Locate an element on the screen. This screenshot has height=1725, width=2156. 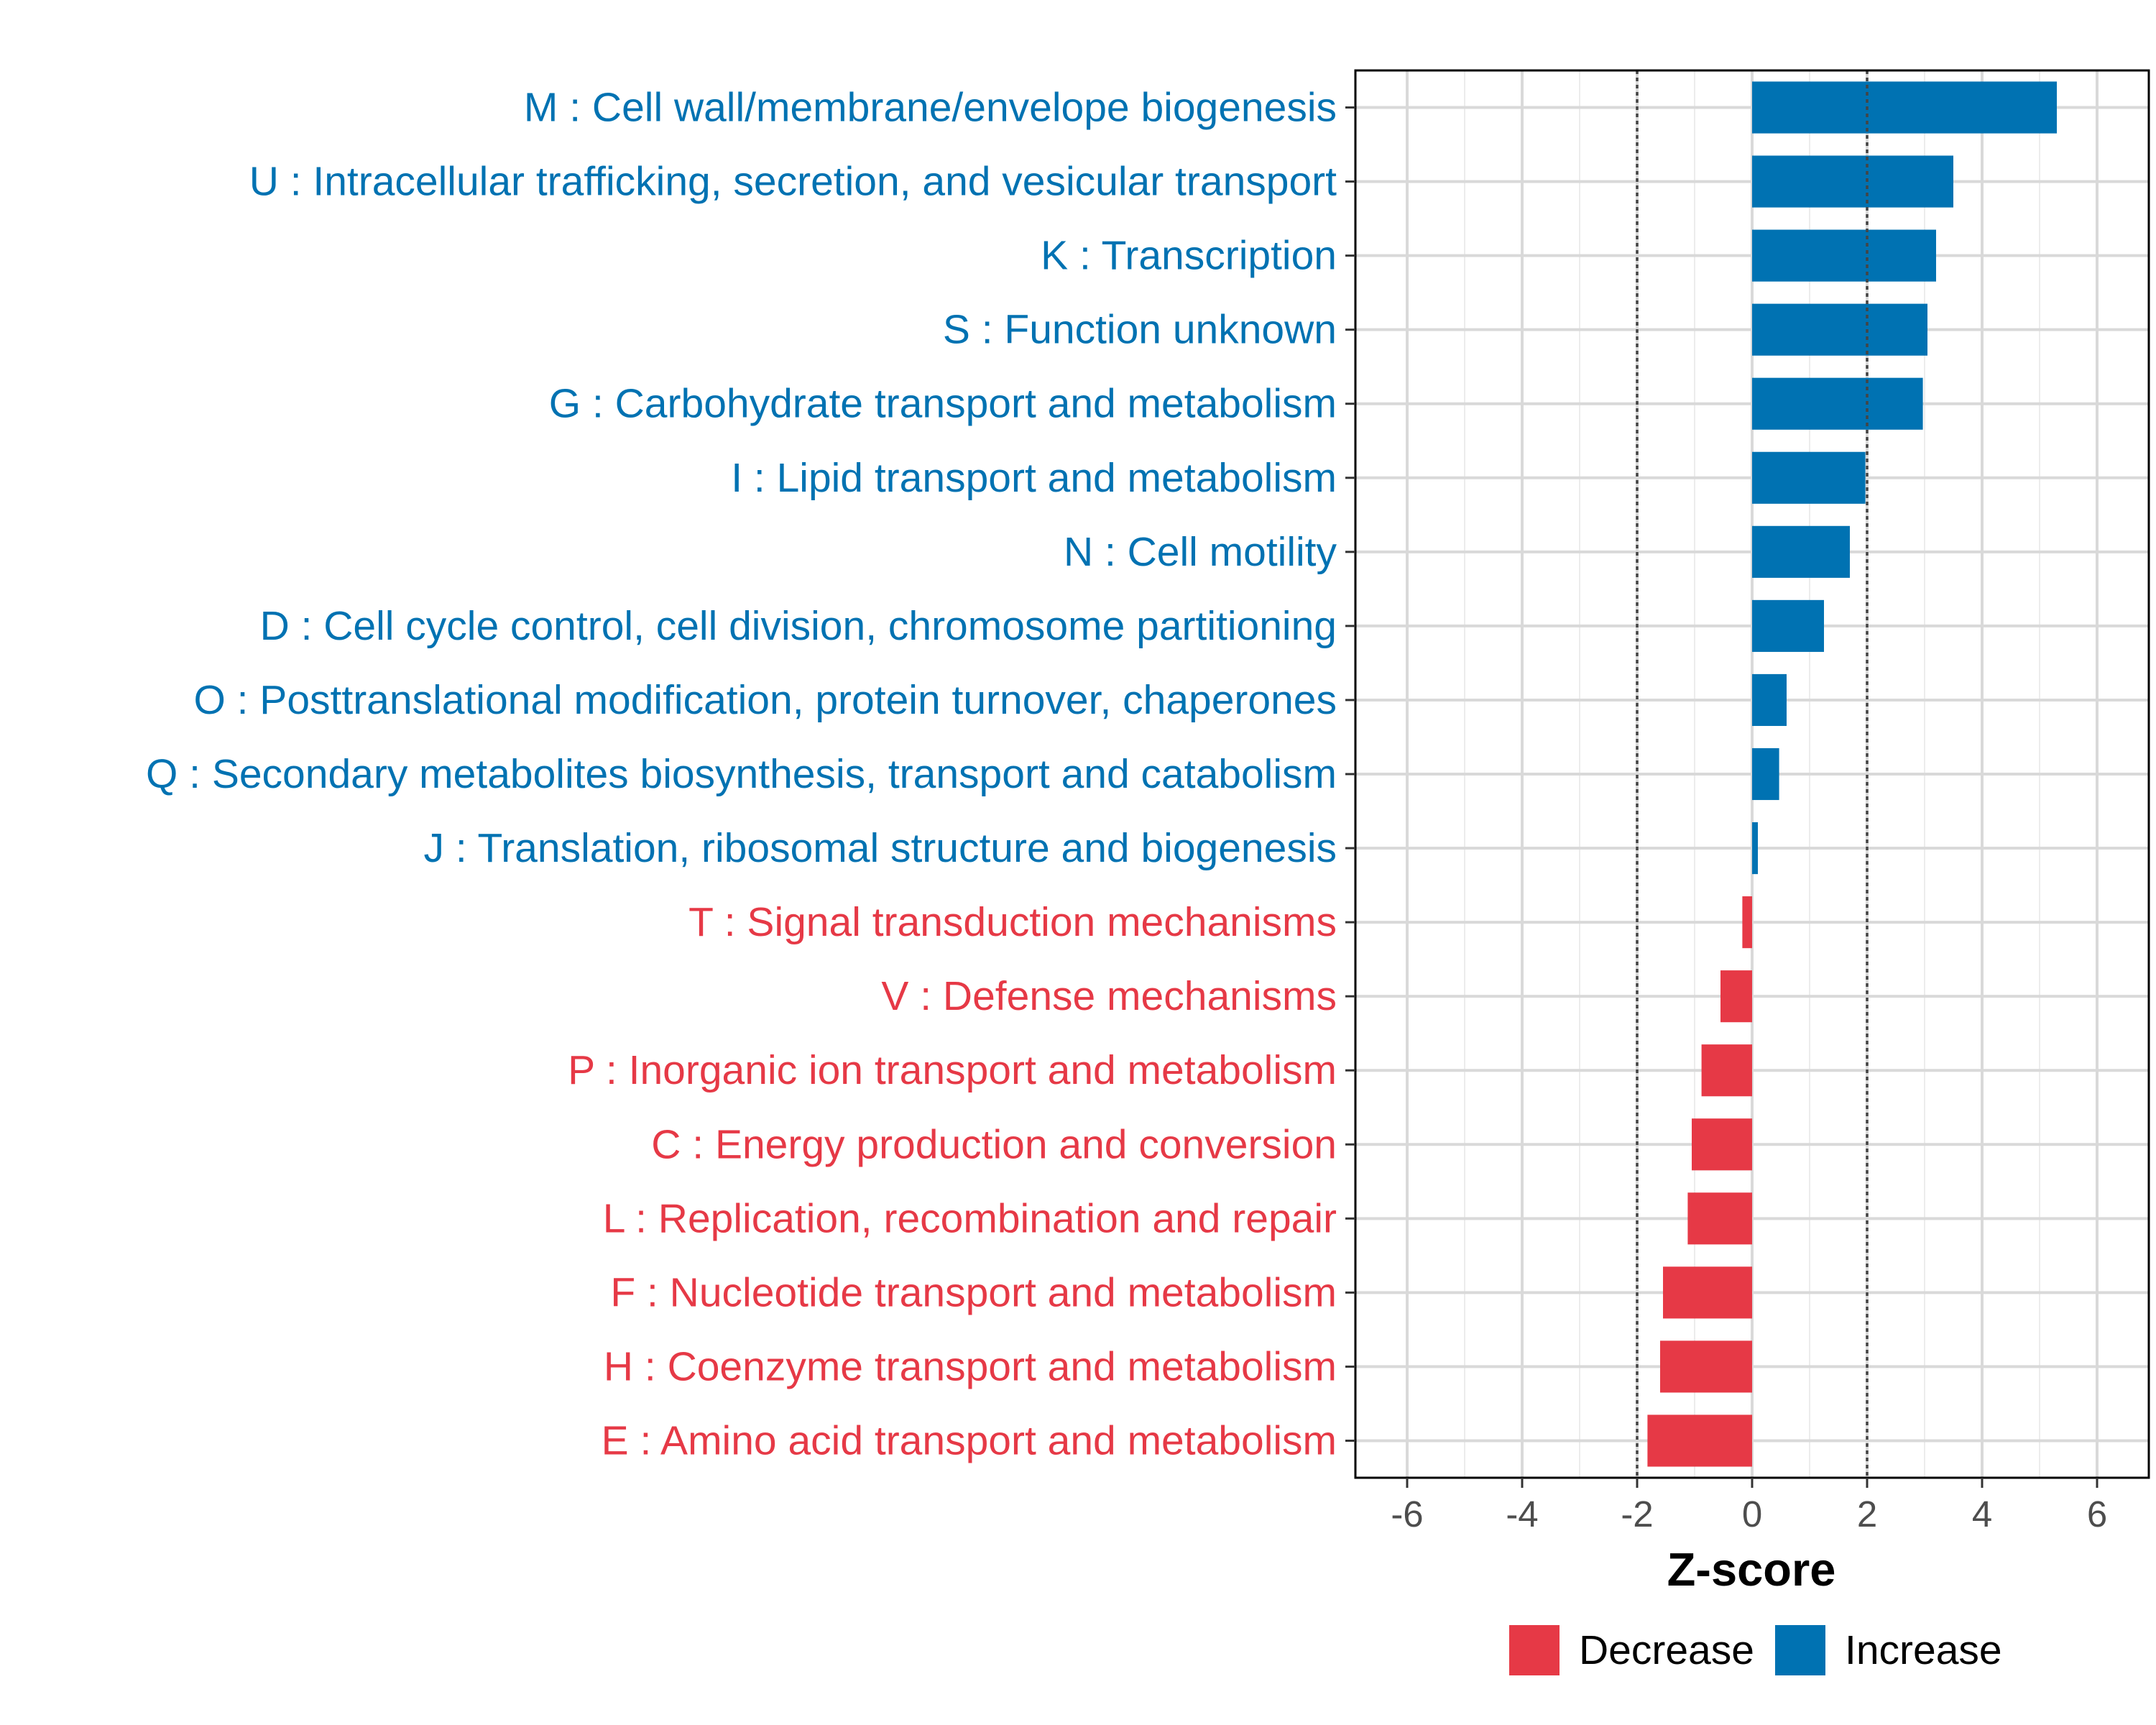
category-label: T : Signal transduction mechanisms is located at coordinates (1013, 922).